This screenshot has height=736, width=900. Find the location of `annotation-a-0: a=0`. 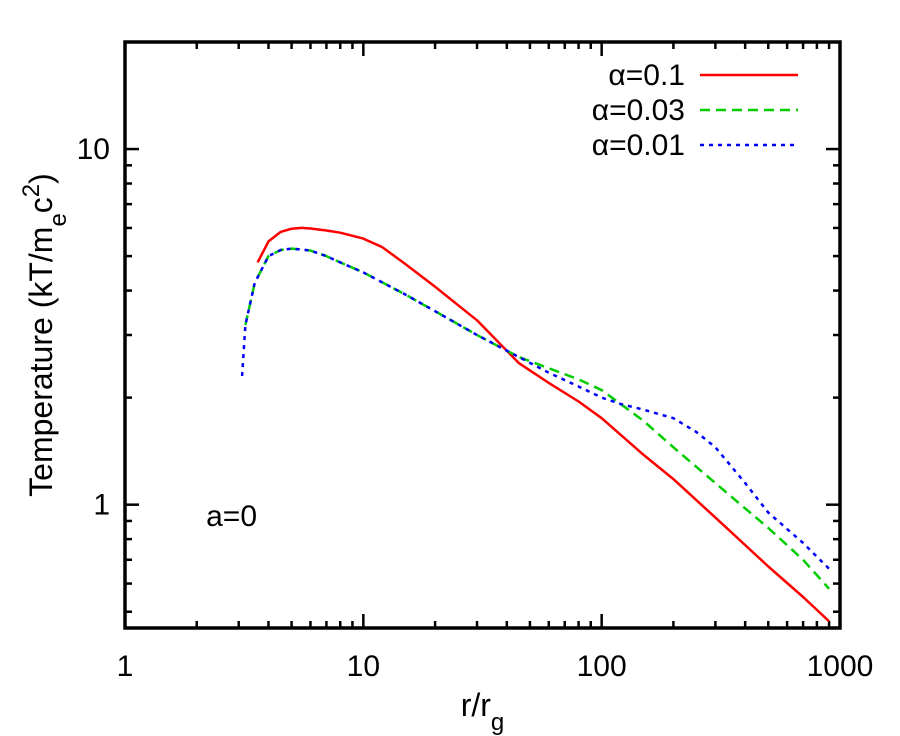

annotation-a-0: a=0 is located at coordinates (231, 516).